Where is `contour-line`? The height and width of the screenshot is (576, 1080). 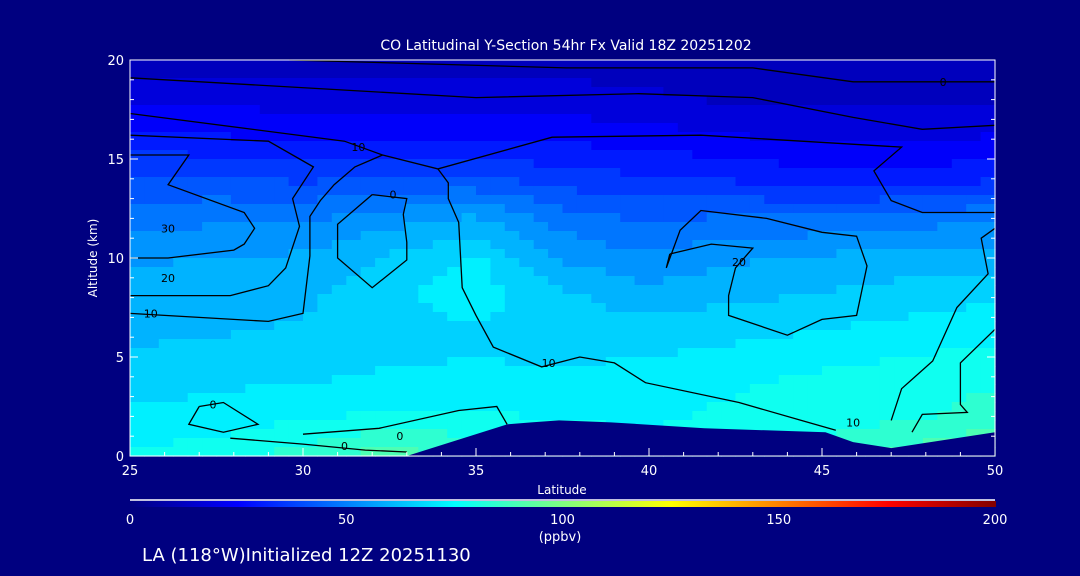
contour-line is located at coordinates (562, 163).